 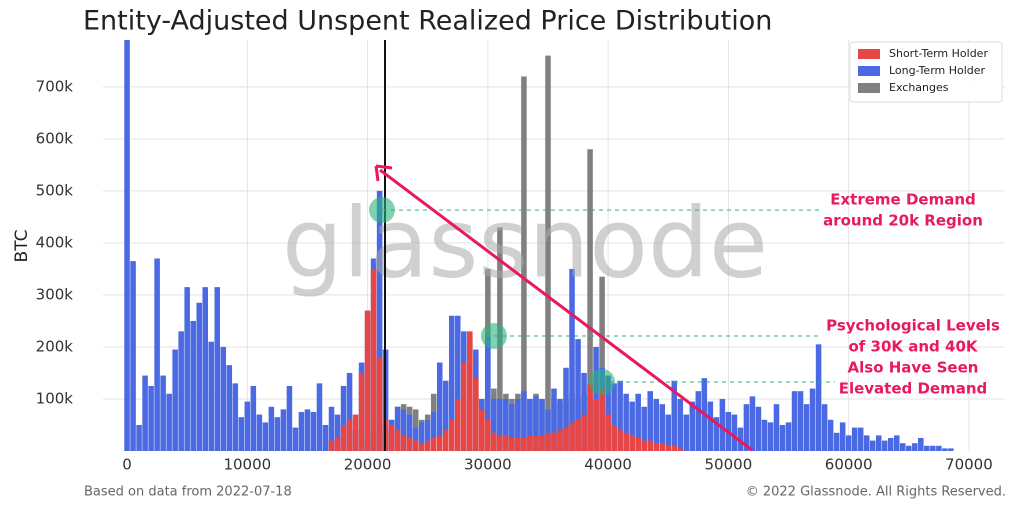 I want to click on y-axis-label: BTC, so click(x=22, y=246).